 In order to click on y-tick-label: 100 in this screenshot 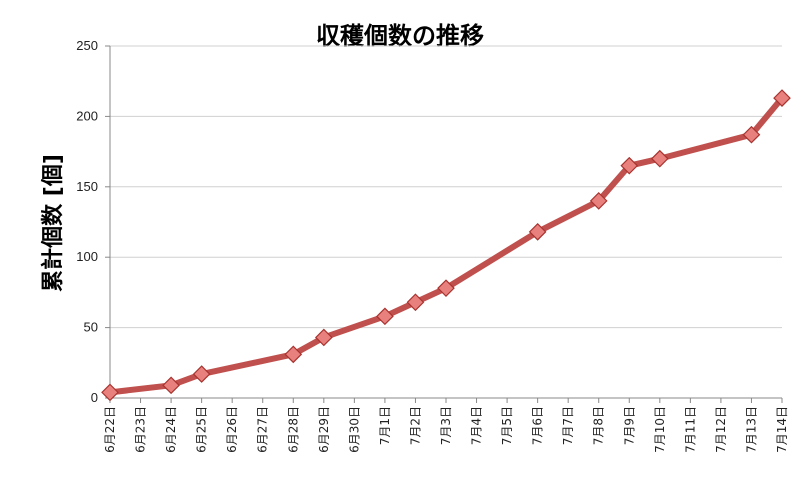, I will do `click(87, 256)`.